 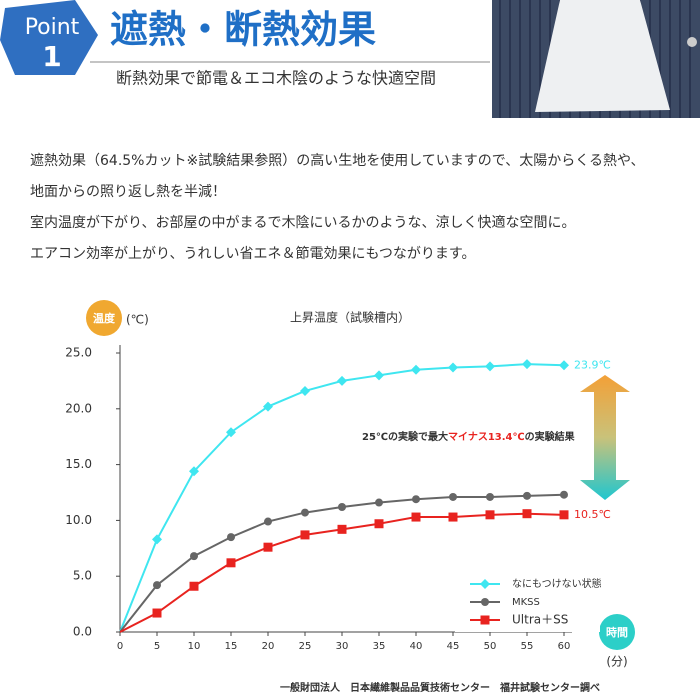 I want to click on x-tick-label: 0, so click(x=120, y=646).